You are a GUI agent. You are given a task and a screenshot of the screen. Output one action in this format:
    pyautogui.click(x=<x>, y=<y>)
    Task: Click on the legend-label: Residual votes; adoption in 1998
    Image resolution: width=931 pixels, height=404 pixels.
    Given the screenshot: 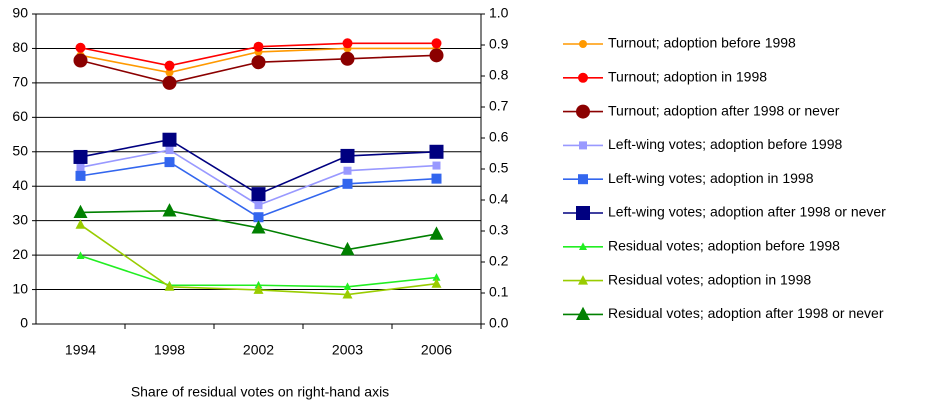 What is the action you would take?
    pyautogui.click(x=709, y=279)
    